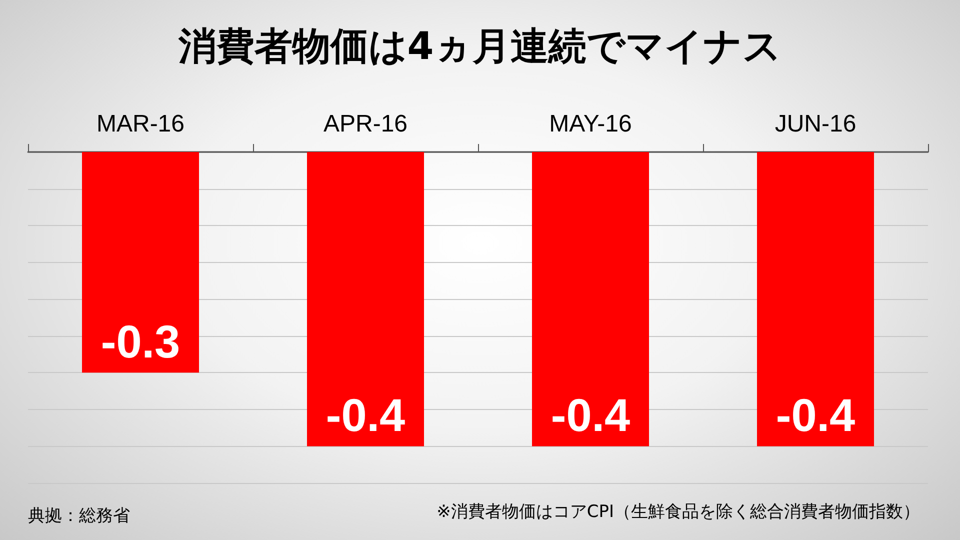  Describe the element at coordinates (479, 46) in the screenshot. I see `chart-title: 消費者物価は4ヵ月連続でマイナス` at that location.